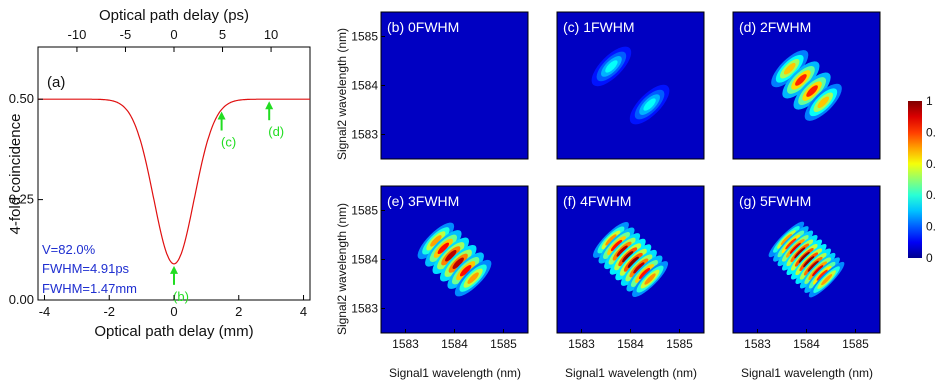 The image size is (935, 383). Describe the element at coordinates (21, 199) in the screenshot. I see `y-tick-label: 0.25` at that location.